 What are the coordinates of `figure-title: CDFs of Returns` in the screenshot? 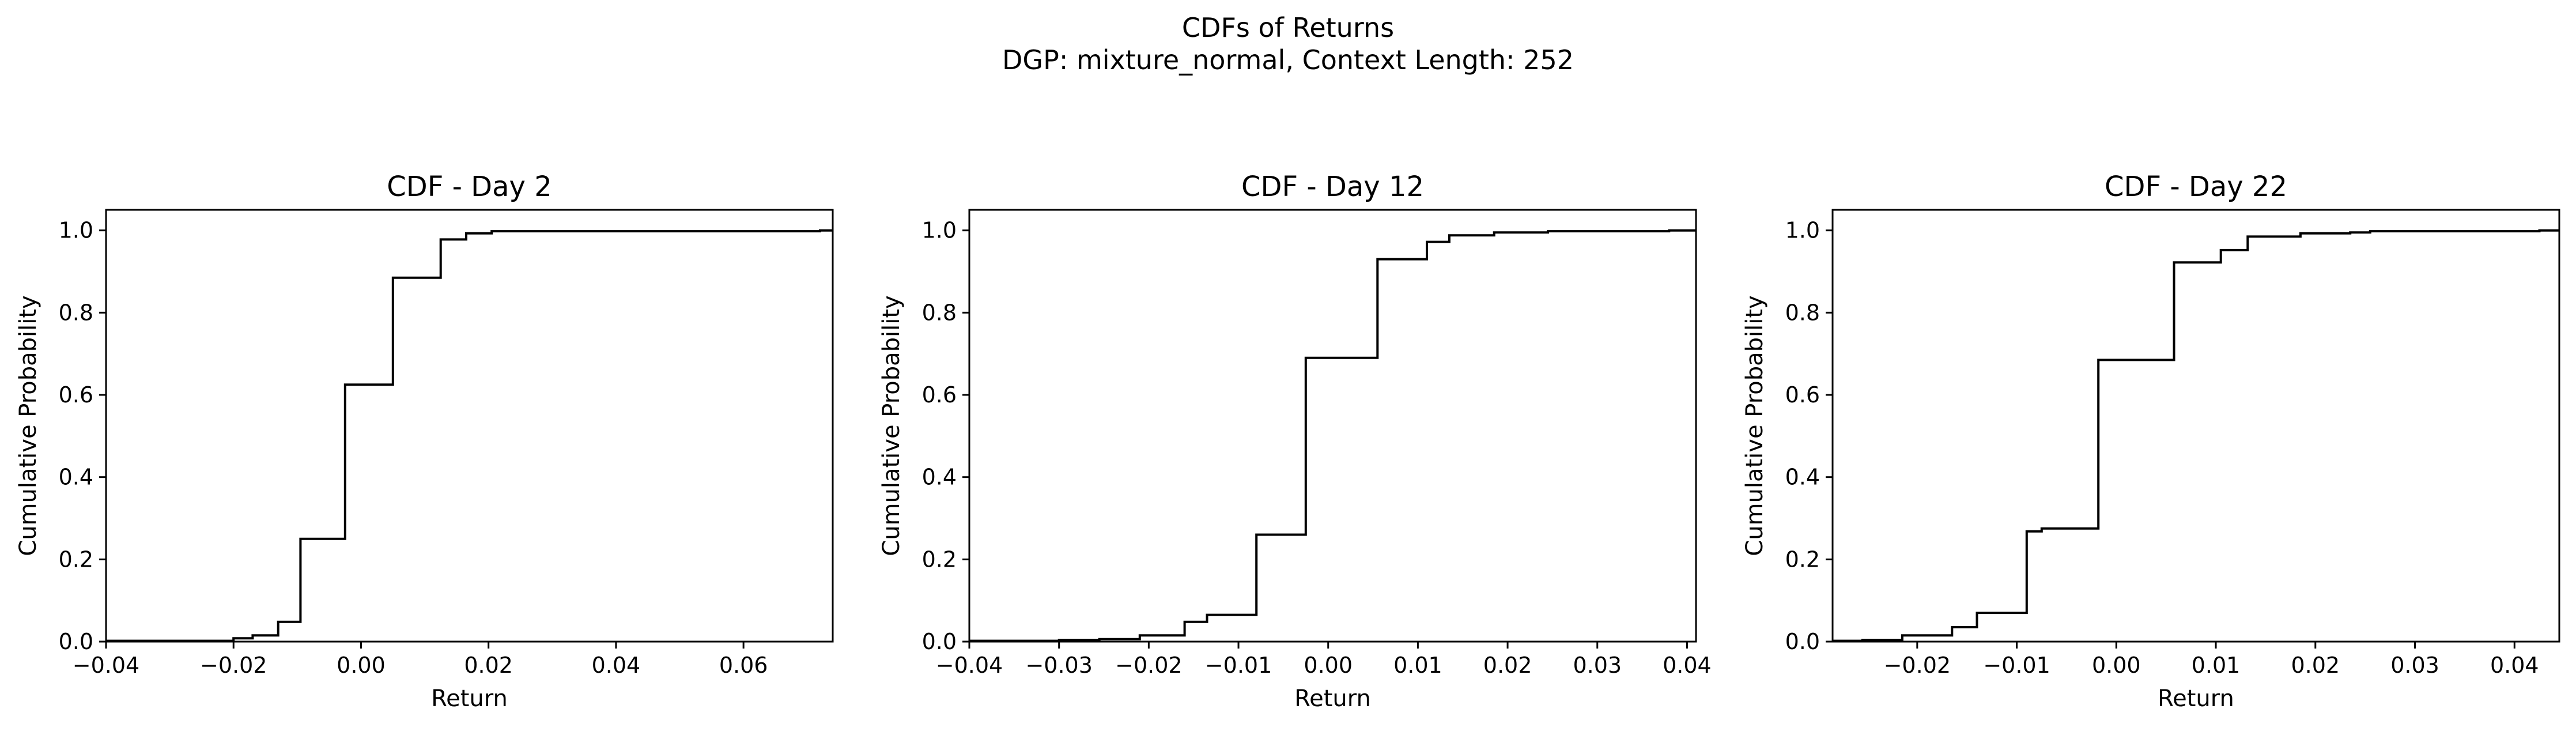 It's located at (1288, 27).